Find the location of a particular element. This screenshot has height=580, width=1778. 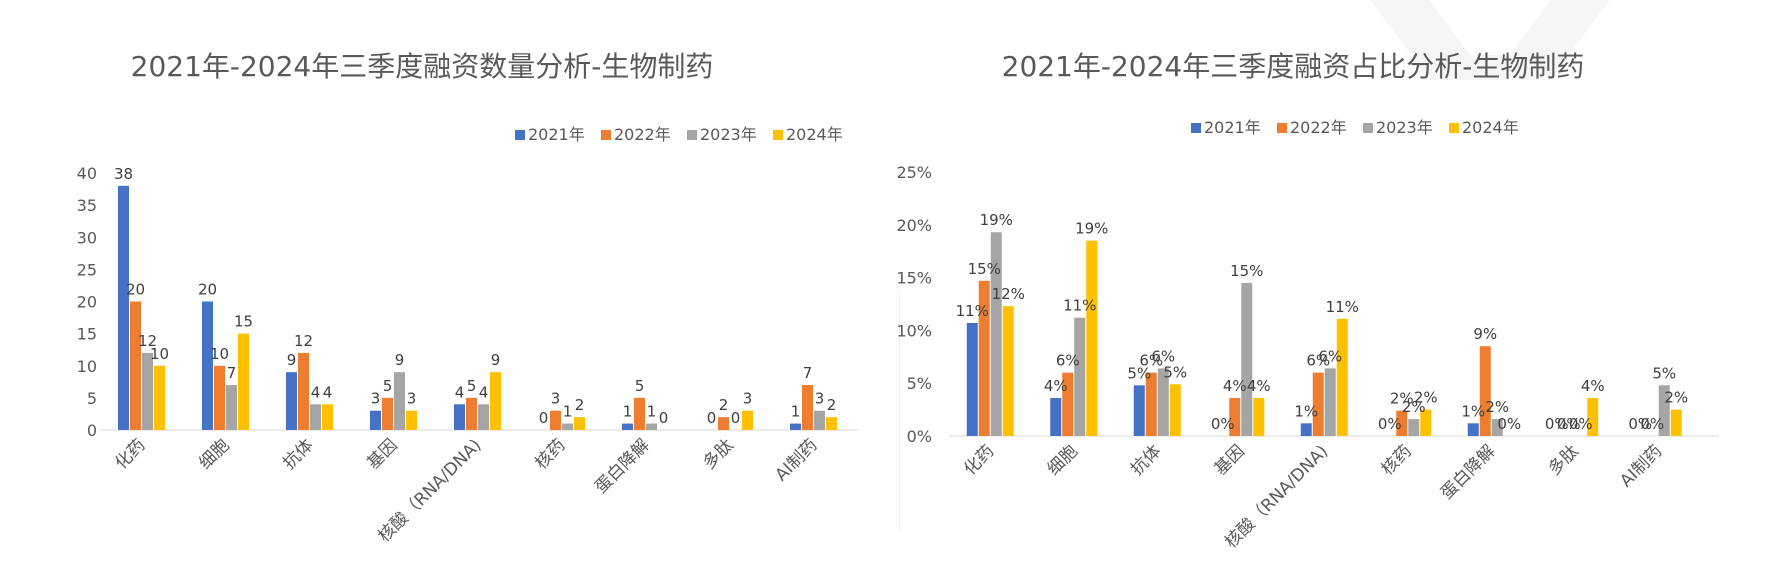

data-label: 12 is located at coordinates (303, 341).